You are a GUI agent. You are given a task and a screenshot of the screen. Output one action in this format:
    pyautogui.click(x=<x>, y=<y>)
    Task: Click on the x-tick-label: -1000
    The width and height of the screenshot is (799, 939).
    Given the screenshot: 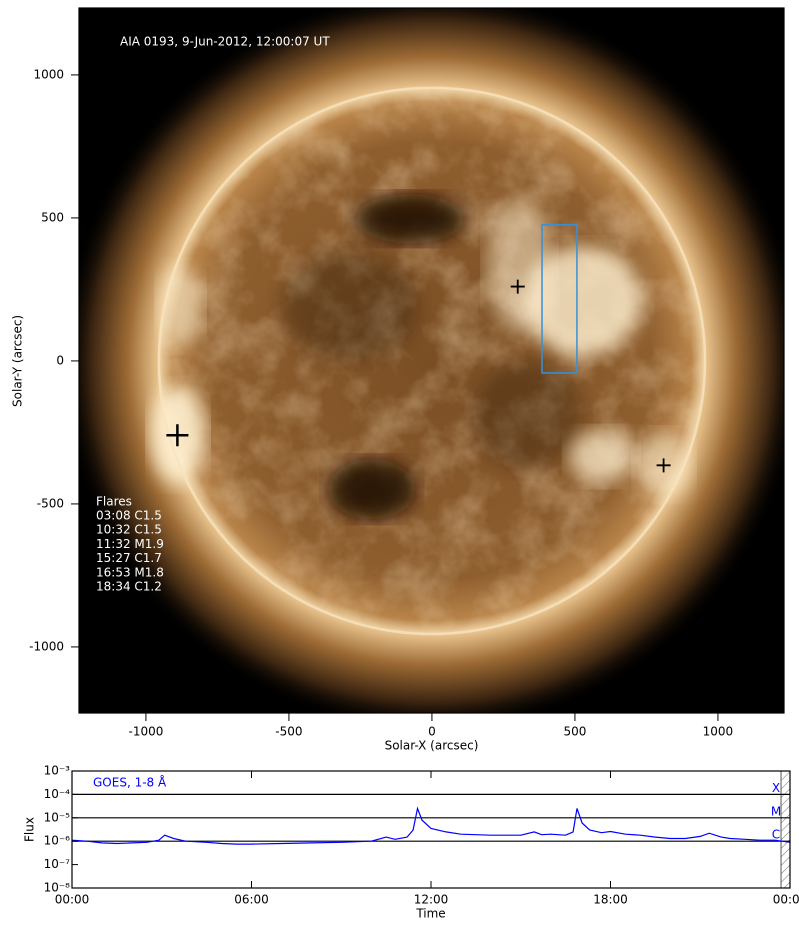 What is the action you would take?
    pyautogui.click(x=145, y=732)
    